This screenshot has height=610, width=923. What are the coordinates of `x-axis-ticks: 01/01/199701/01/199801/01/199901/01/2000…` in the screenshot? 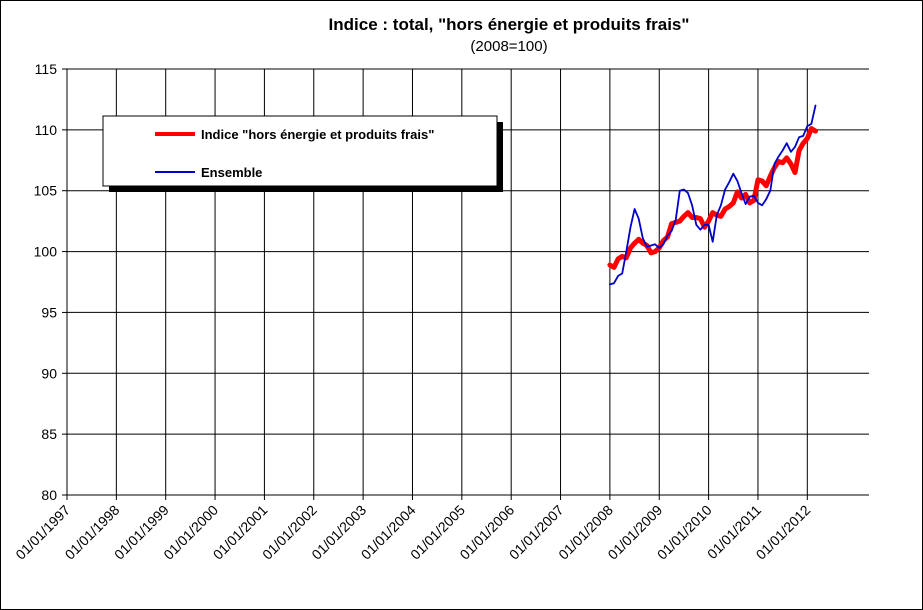 It's located at (413, 529).